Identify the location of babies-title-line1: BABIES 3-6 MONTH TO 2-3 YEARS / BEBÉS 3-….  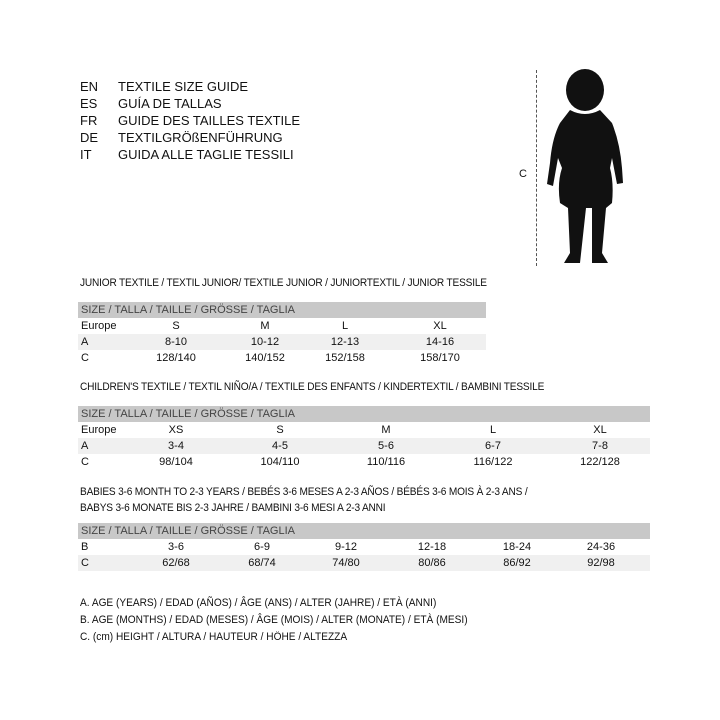
(304, 492).